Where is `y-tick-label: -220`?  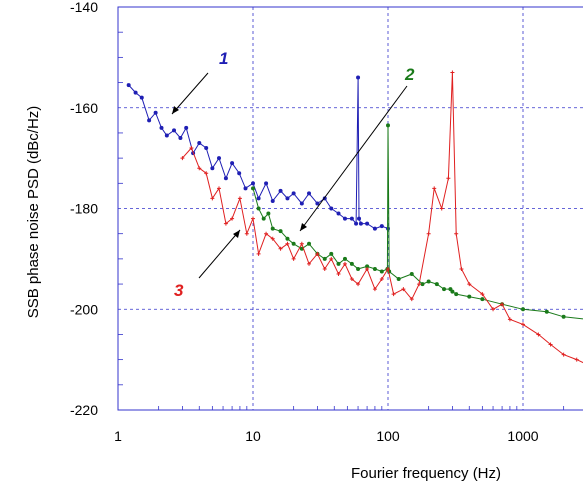 y-tick-label: -220 is located at coordinates (84, 410).